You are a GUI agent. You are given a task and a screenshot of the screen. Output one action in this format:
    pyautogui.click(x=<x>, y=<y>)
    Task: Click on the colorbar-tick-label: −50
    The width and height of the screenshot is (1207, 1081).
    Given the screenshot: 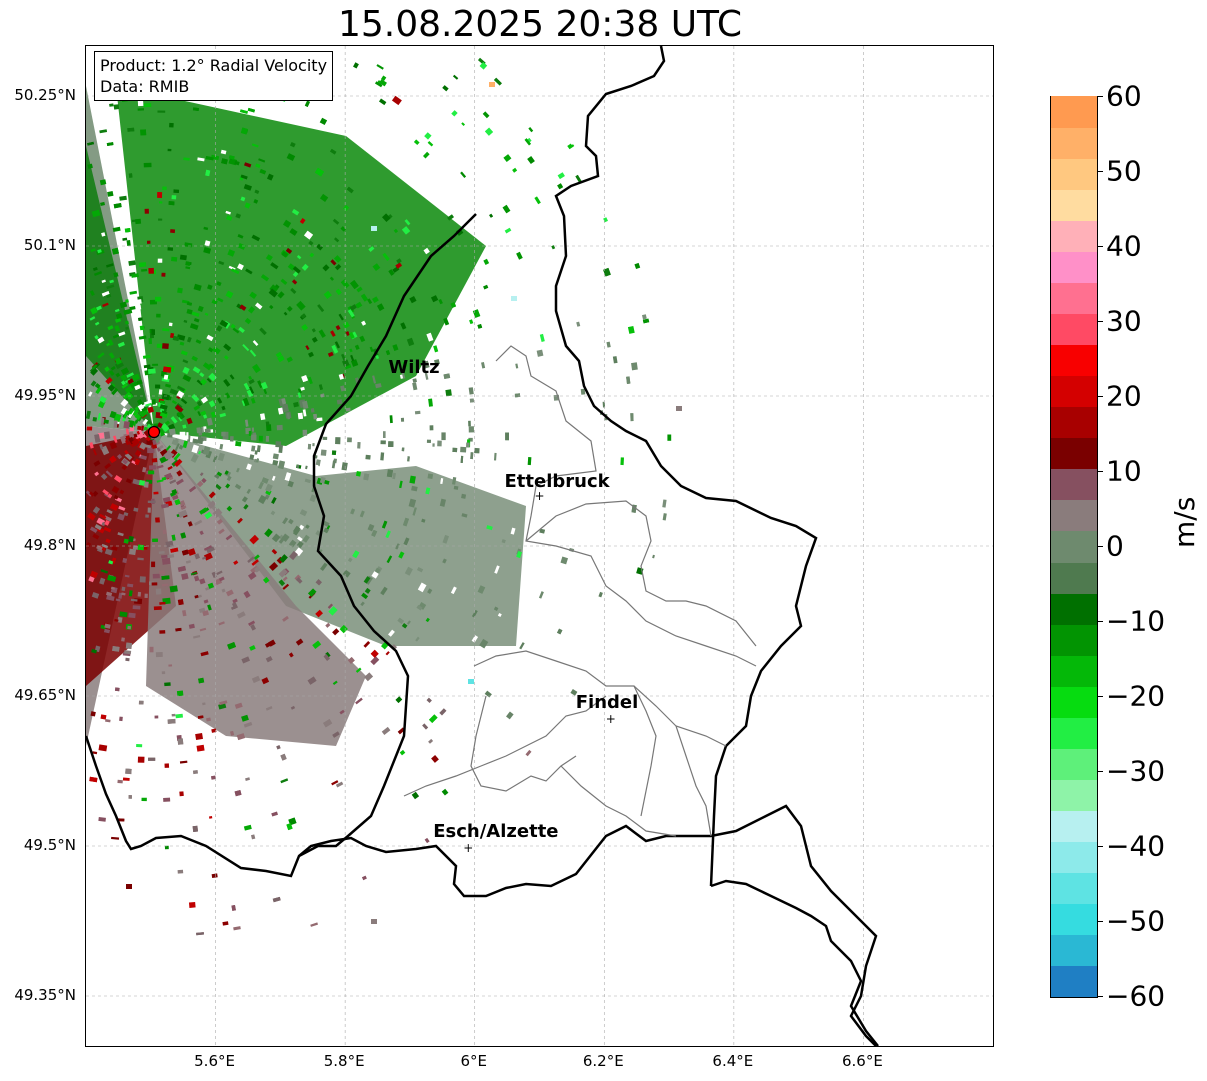 What is the action you would take?
    pyautogui.click(x=1136, y=921)
    